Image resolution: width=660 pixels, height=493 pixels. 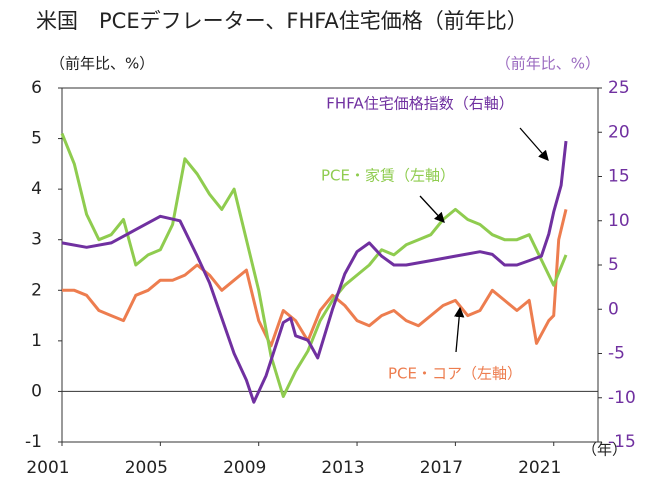 What do you see at coordinates (604, 450) in the screenshot?
I see `x-axis-label: （年）` at bounding box center [604, 450].